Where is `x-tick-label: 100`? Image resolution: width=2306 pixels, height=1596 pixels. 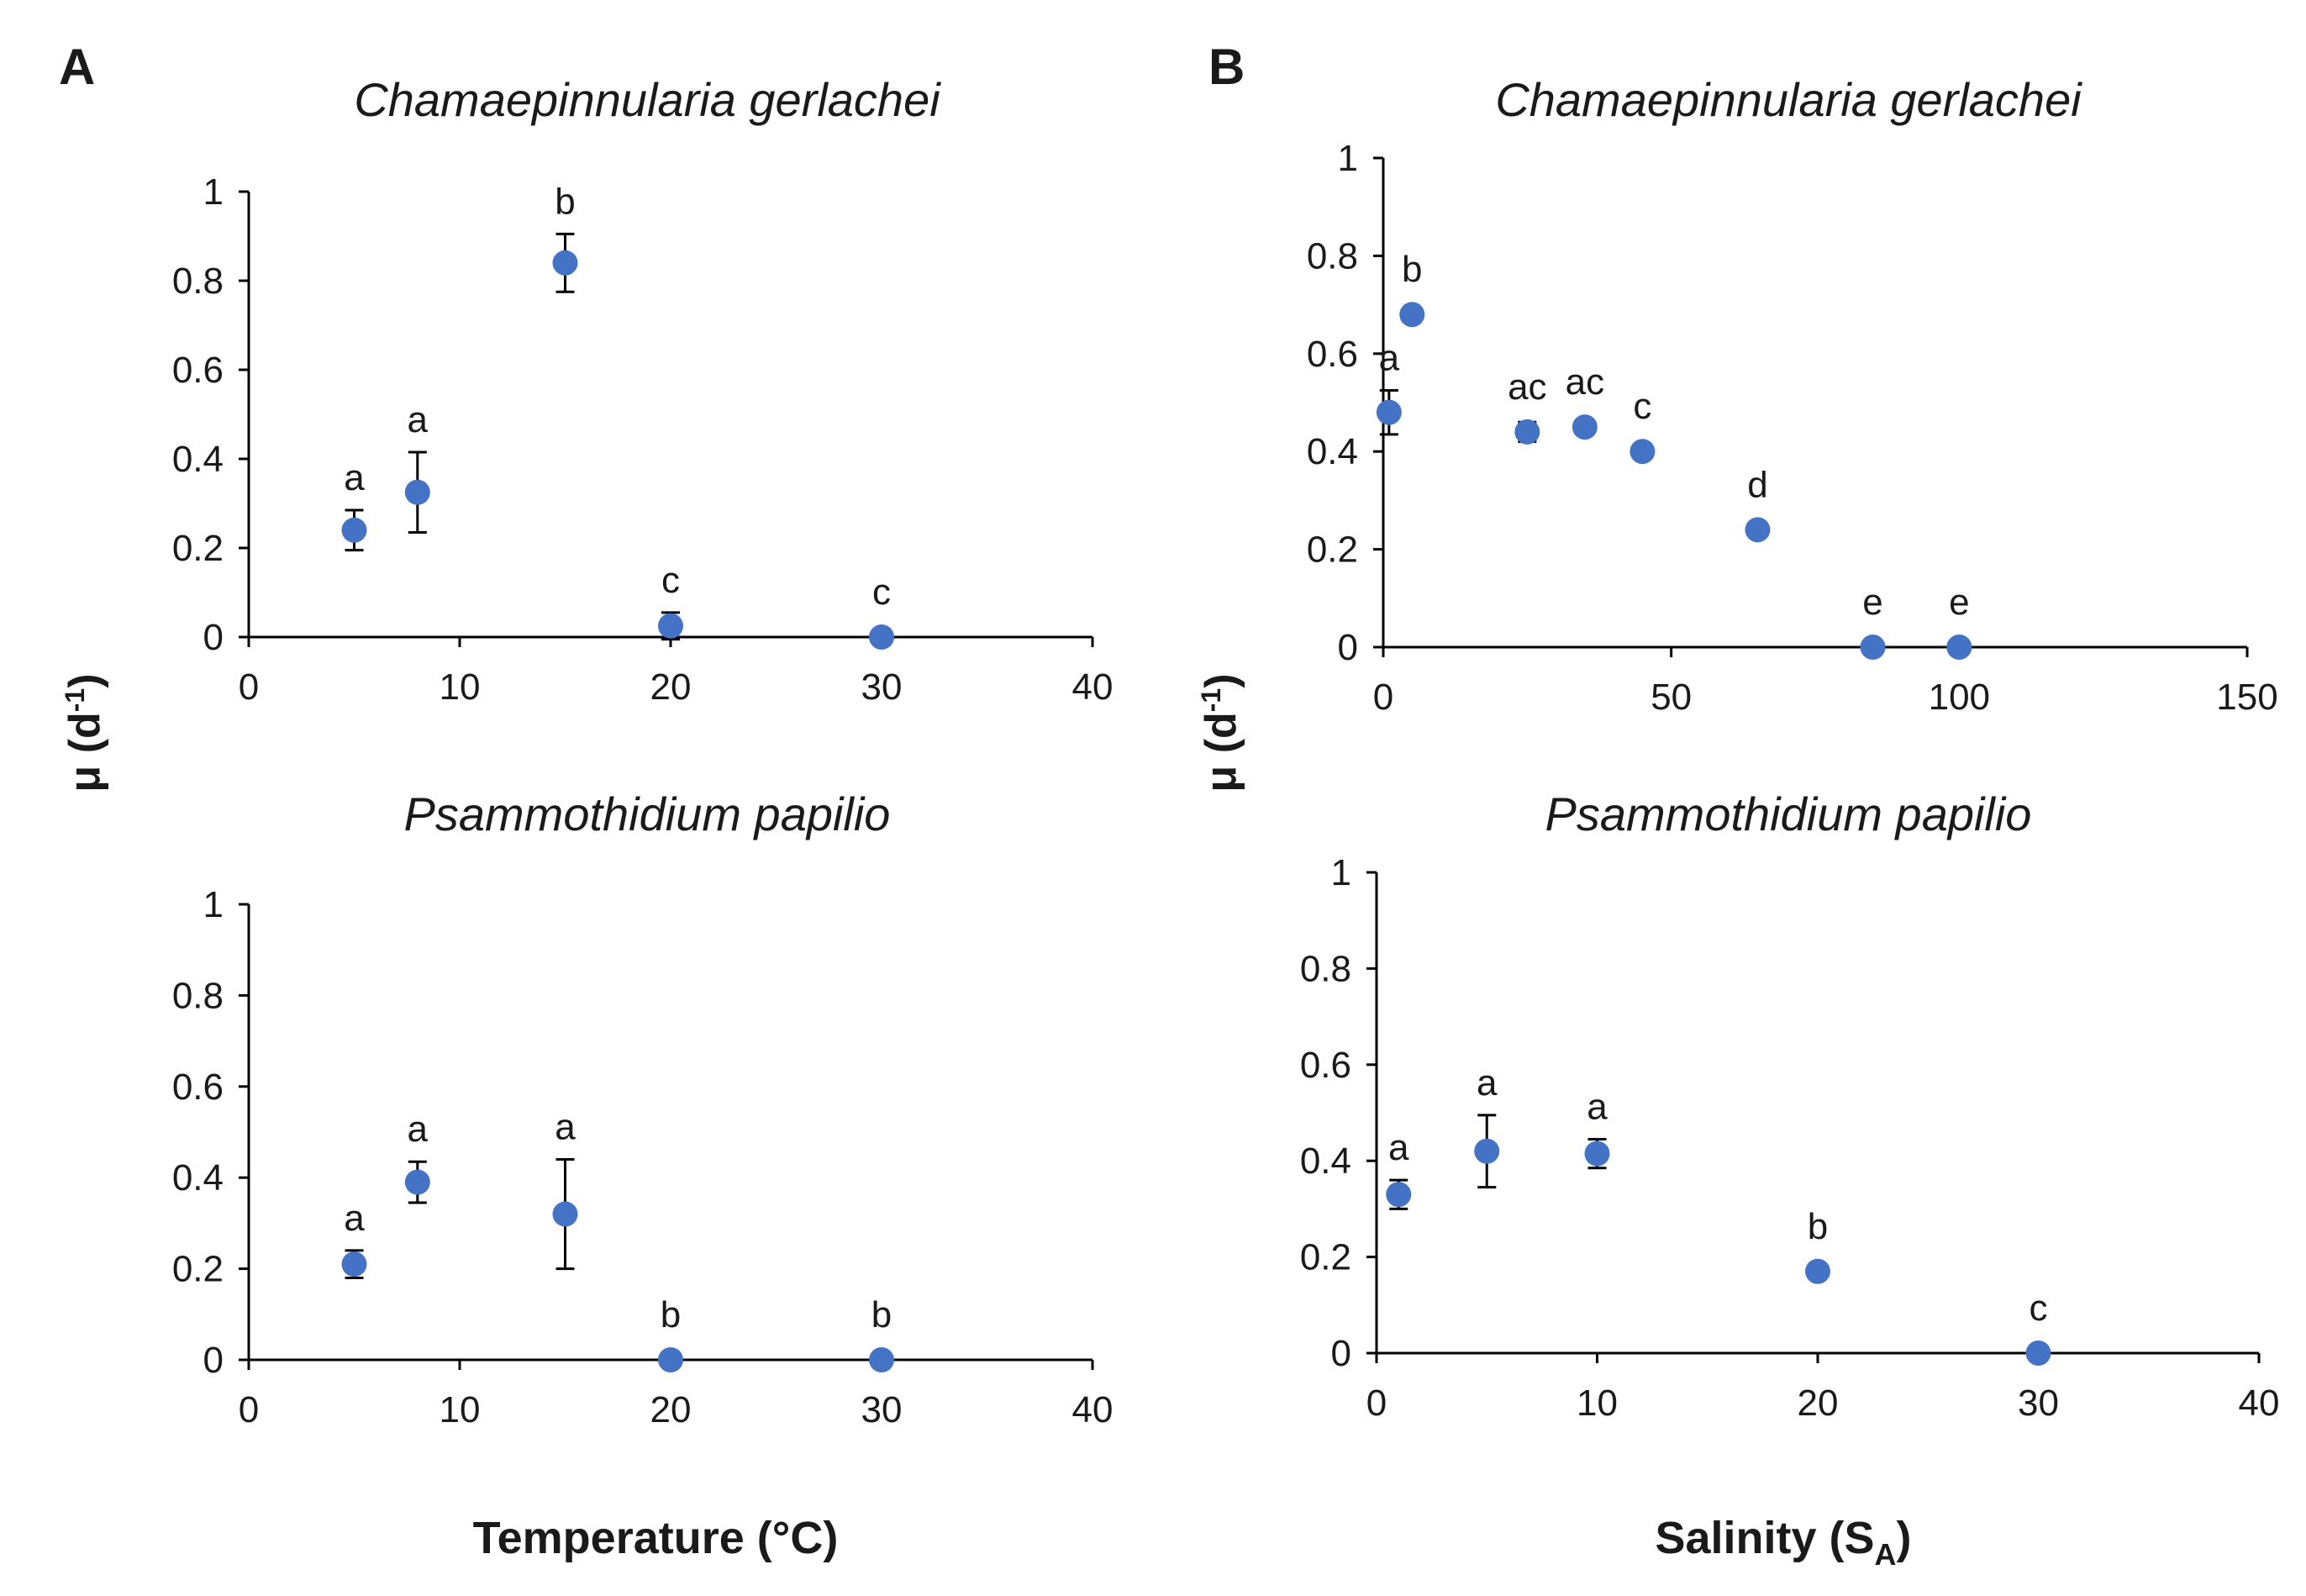
x-tick-label: 100 is located at coordinates (1959, 698).